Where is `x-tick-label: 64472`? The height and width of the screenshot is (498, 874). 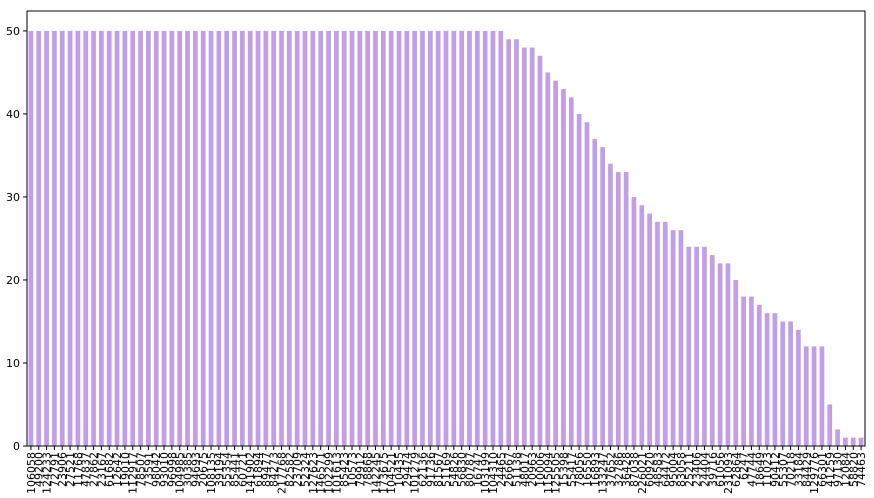 x-tick-label: 64472 is located at coordinates (665, 469).